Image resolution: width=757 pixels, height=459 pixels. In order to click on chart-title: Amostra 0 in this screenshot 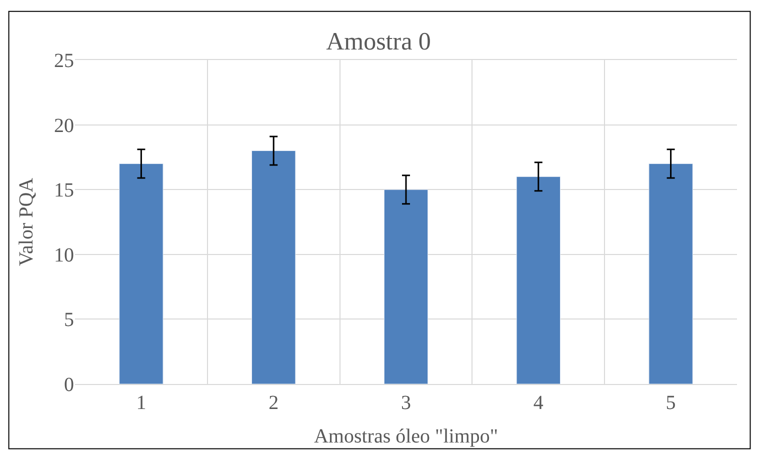, I will do `click(378, 42)`.